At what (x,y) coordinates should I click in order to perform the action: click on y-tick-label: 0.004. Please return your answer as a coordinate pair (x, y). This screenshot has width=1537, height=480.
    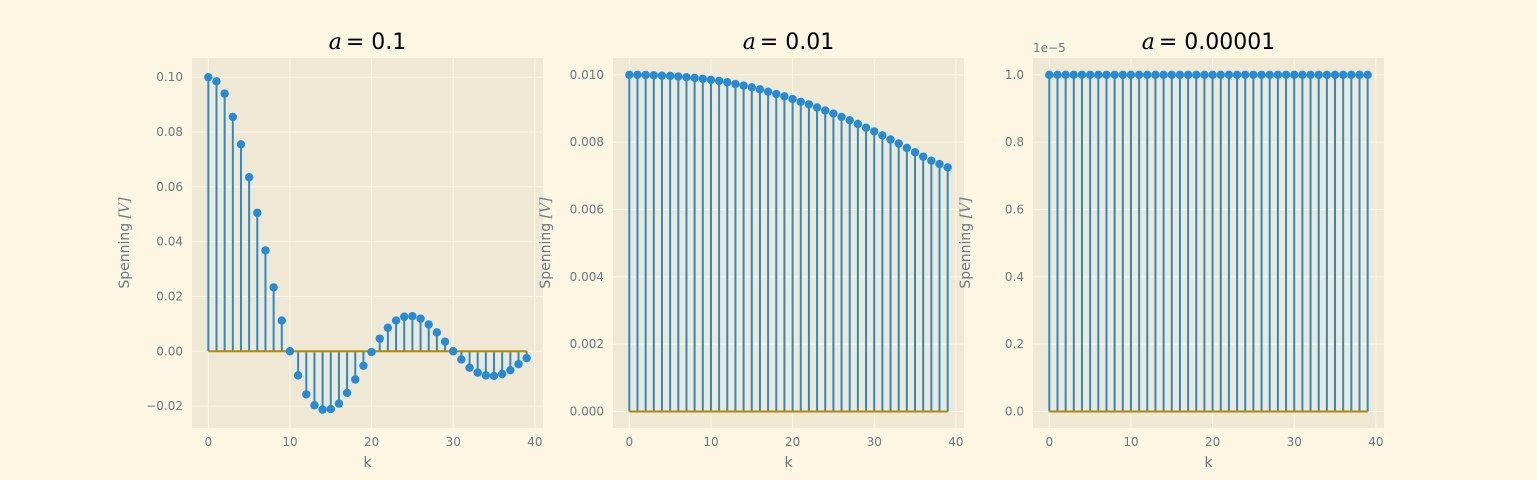
    Looking at the image, I should click on (587, 277).